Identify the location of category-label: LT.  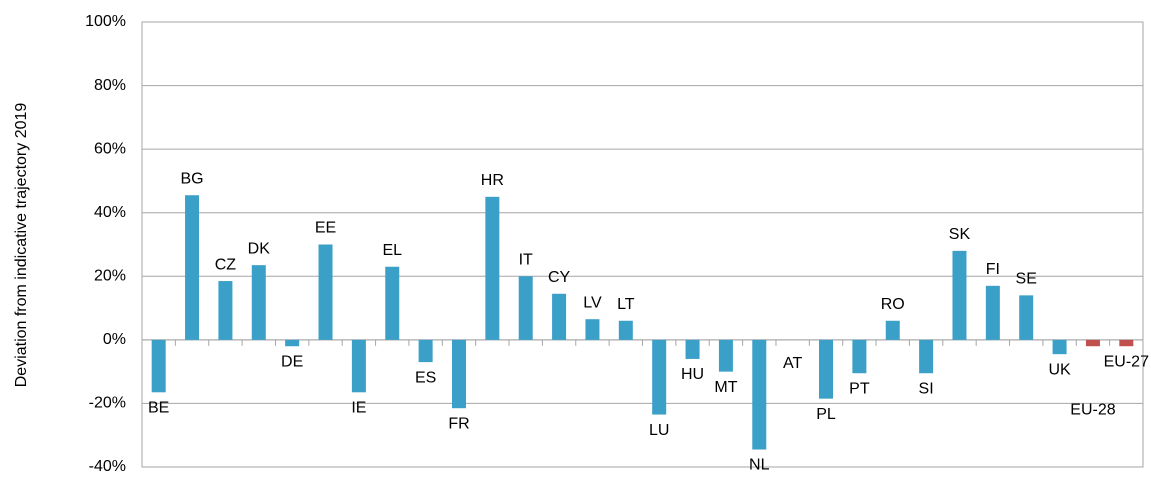
(626, 304).